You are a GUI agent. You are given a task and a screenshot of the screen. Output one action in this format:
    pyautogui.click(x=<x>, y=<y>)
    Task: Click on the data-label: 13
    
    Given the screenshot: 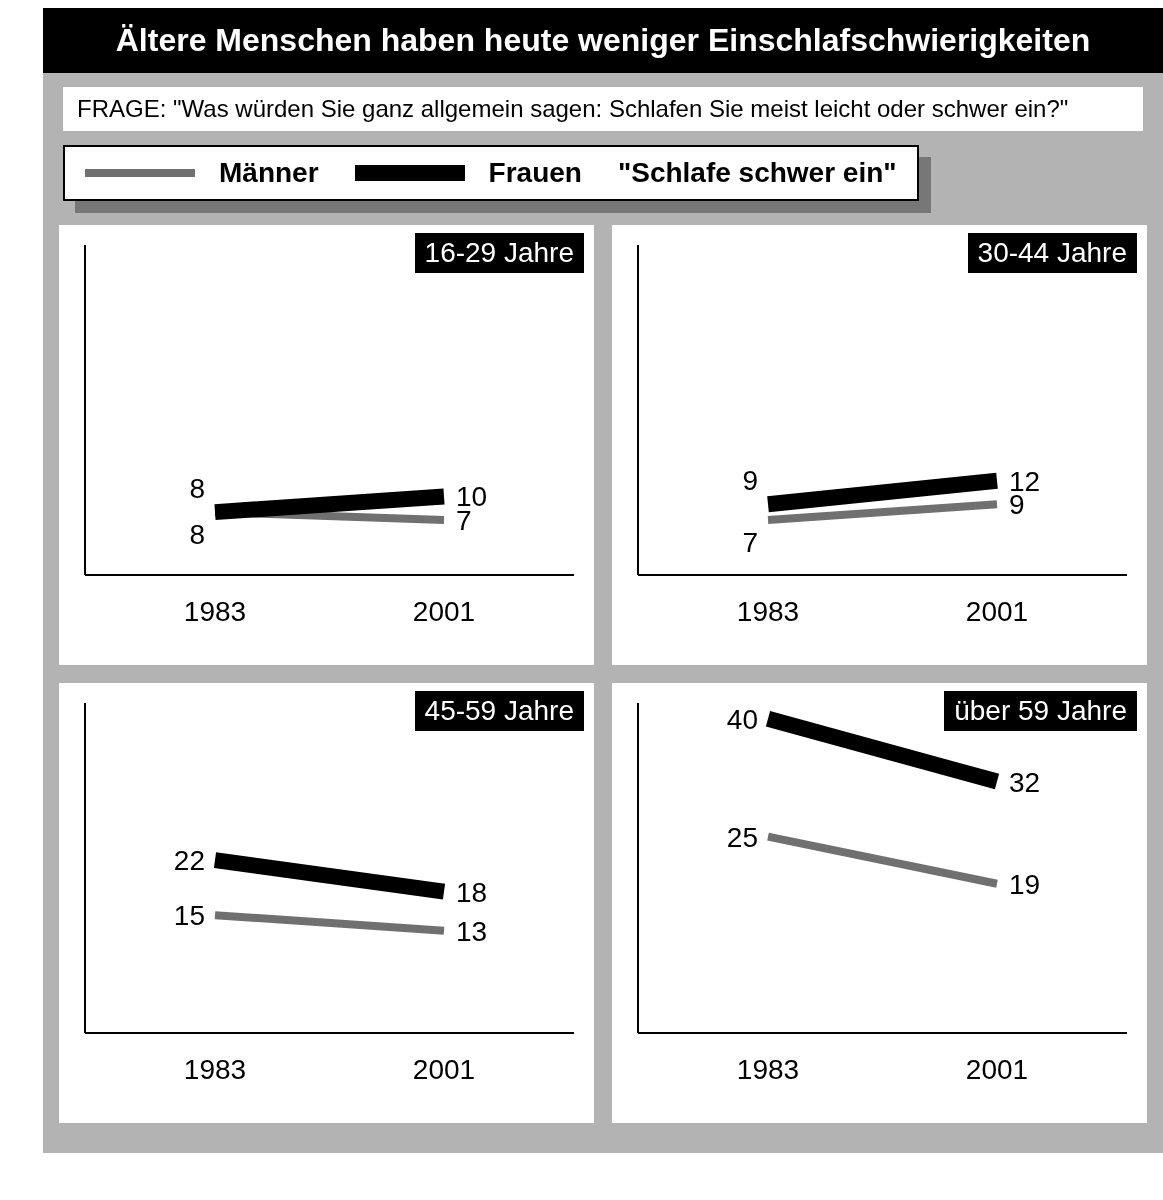 What is the action you would take?
    pyautogui.click(x=472, y=931)
    